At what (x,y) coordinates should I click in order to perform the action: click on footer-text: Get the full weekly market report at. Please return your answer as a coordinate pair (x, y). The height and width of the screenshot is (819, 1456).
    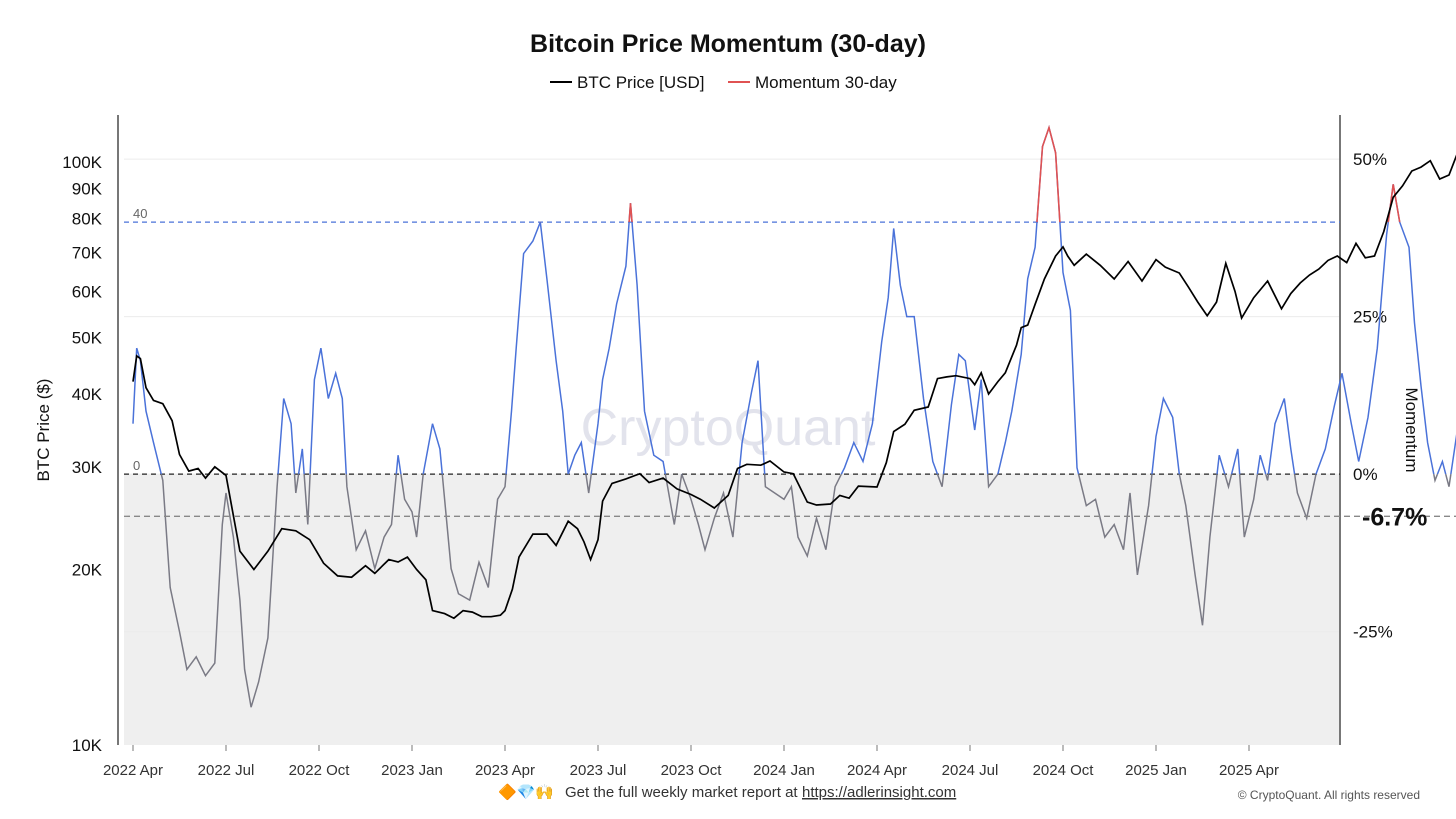
    Looking at the image, I should click on (681, 792).